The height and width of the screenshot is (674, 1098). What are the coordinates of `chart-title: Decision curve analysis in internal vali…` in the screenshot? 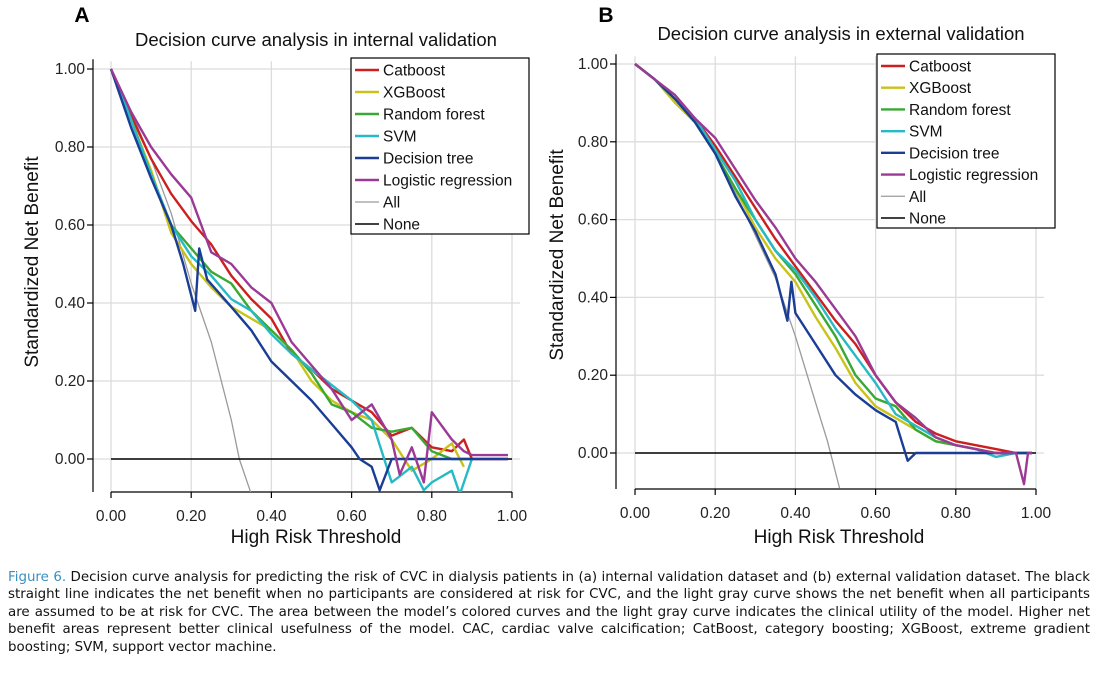 It's located at (316, 39).